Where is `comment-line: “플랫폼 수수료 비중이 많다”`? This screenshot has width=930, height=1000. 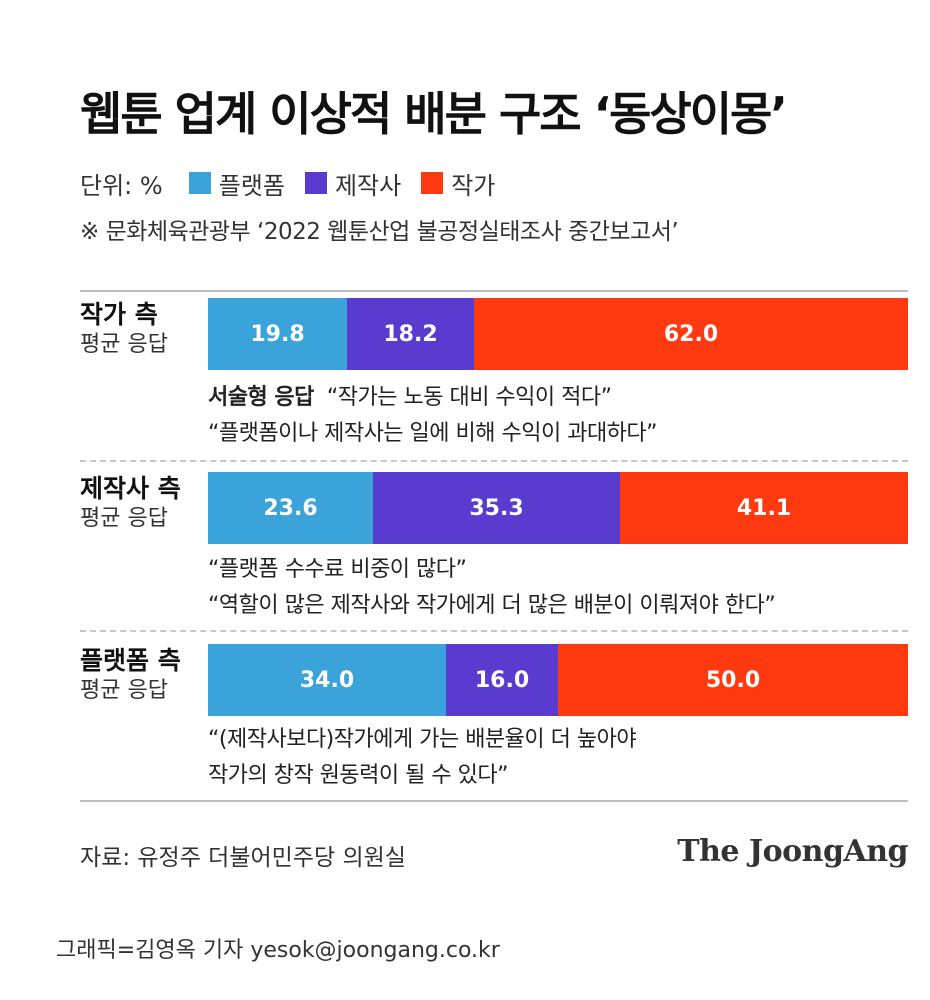 comment-line: “플랫폼 수수료 비중이 많다” is located at coordinates (337, 569).